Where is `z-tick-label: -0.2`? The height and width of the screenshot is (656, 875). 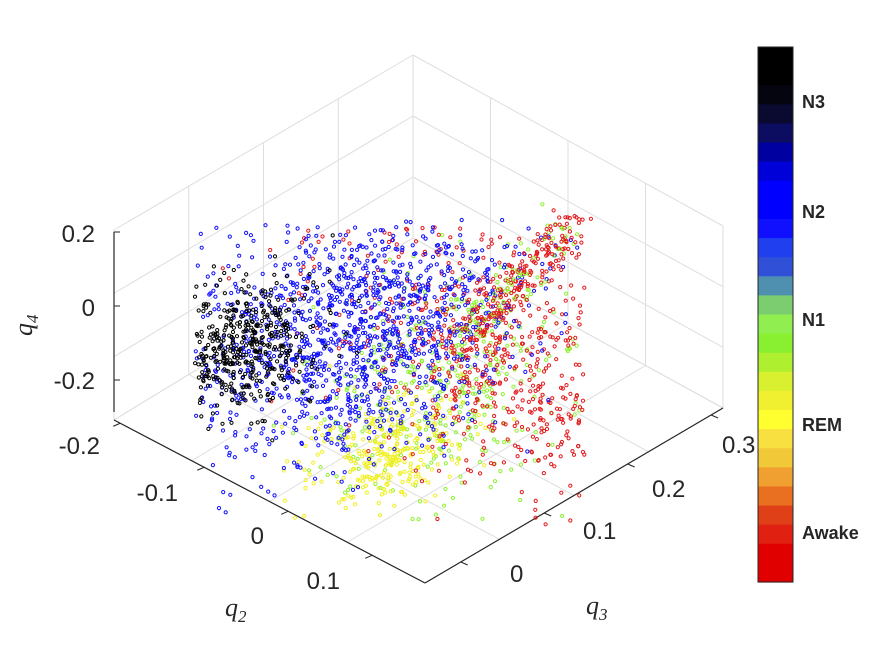
z-tick-label: -0.2 is located at coordinates (74, 381).